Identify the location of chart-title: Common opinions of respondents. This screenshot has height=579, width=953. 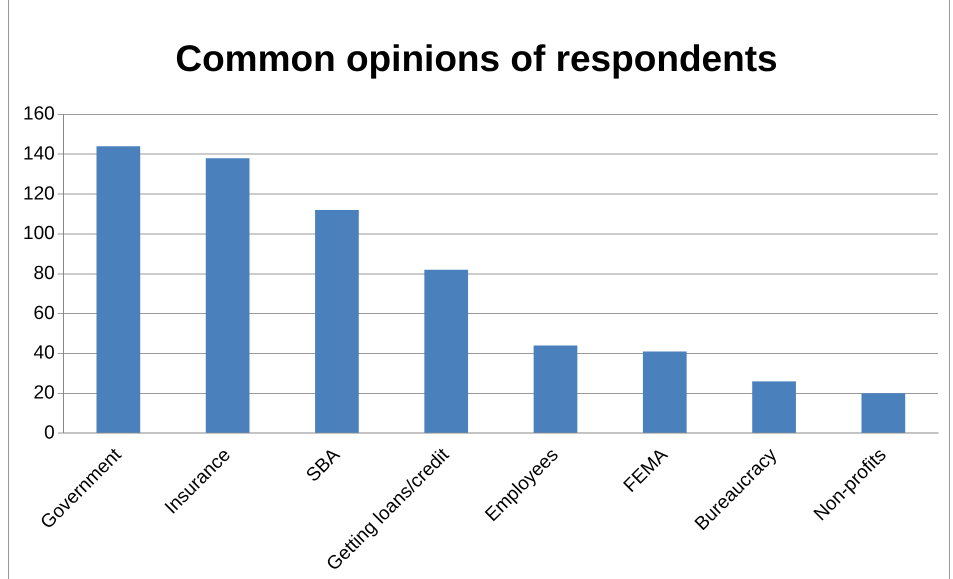
(476, 59).